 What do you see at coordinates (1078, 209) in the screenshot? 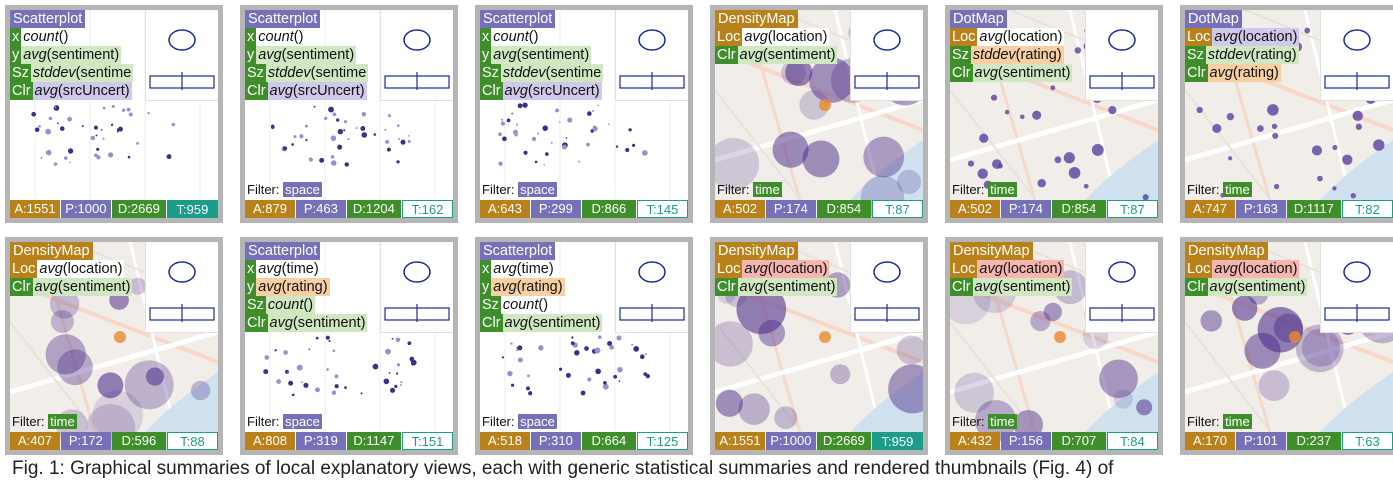
I see `stat-d: D:854` at bounding box center [1078, 209].